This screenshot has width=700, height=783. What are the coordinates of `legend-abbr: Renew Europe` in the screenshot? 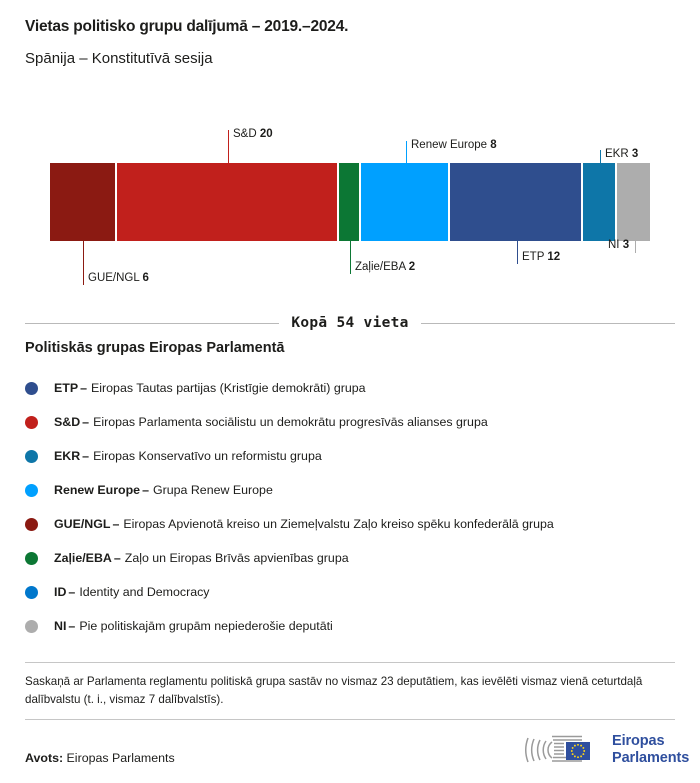 It's located at (97, 490).